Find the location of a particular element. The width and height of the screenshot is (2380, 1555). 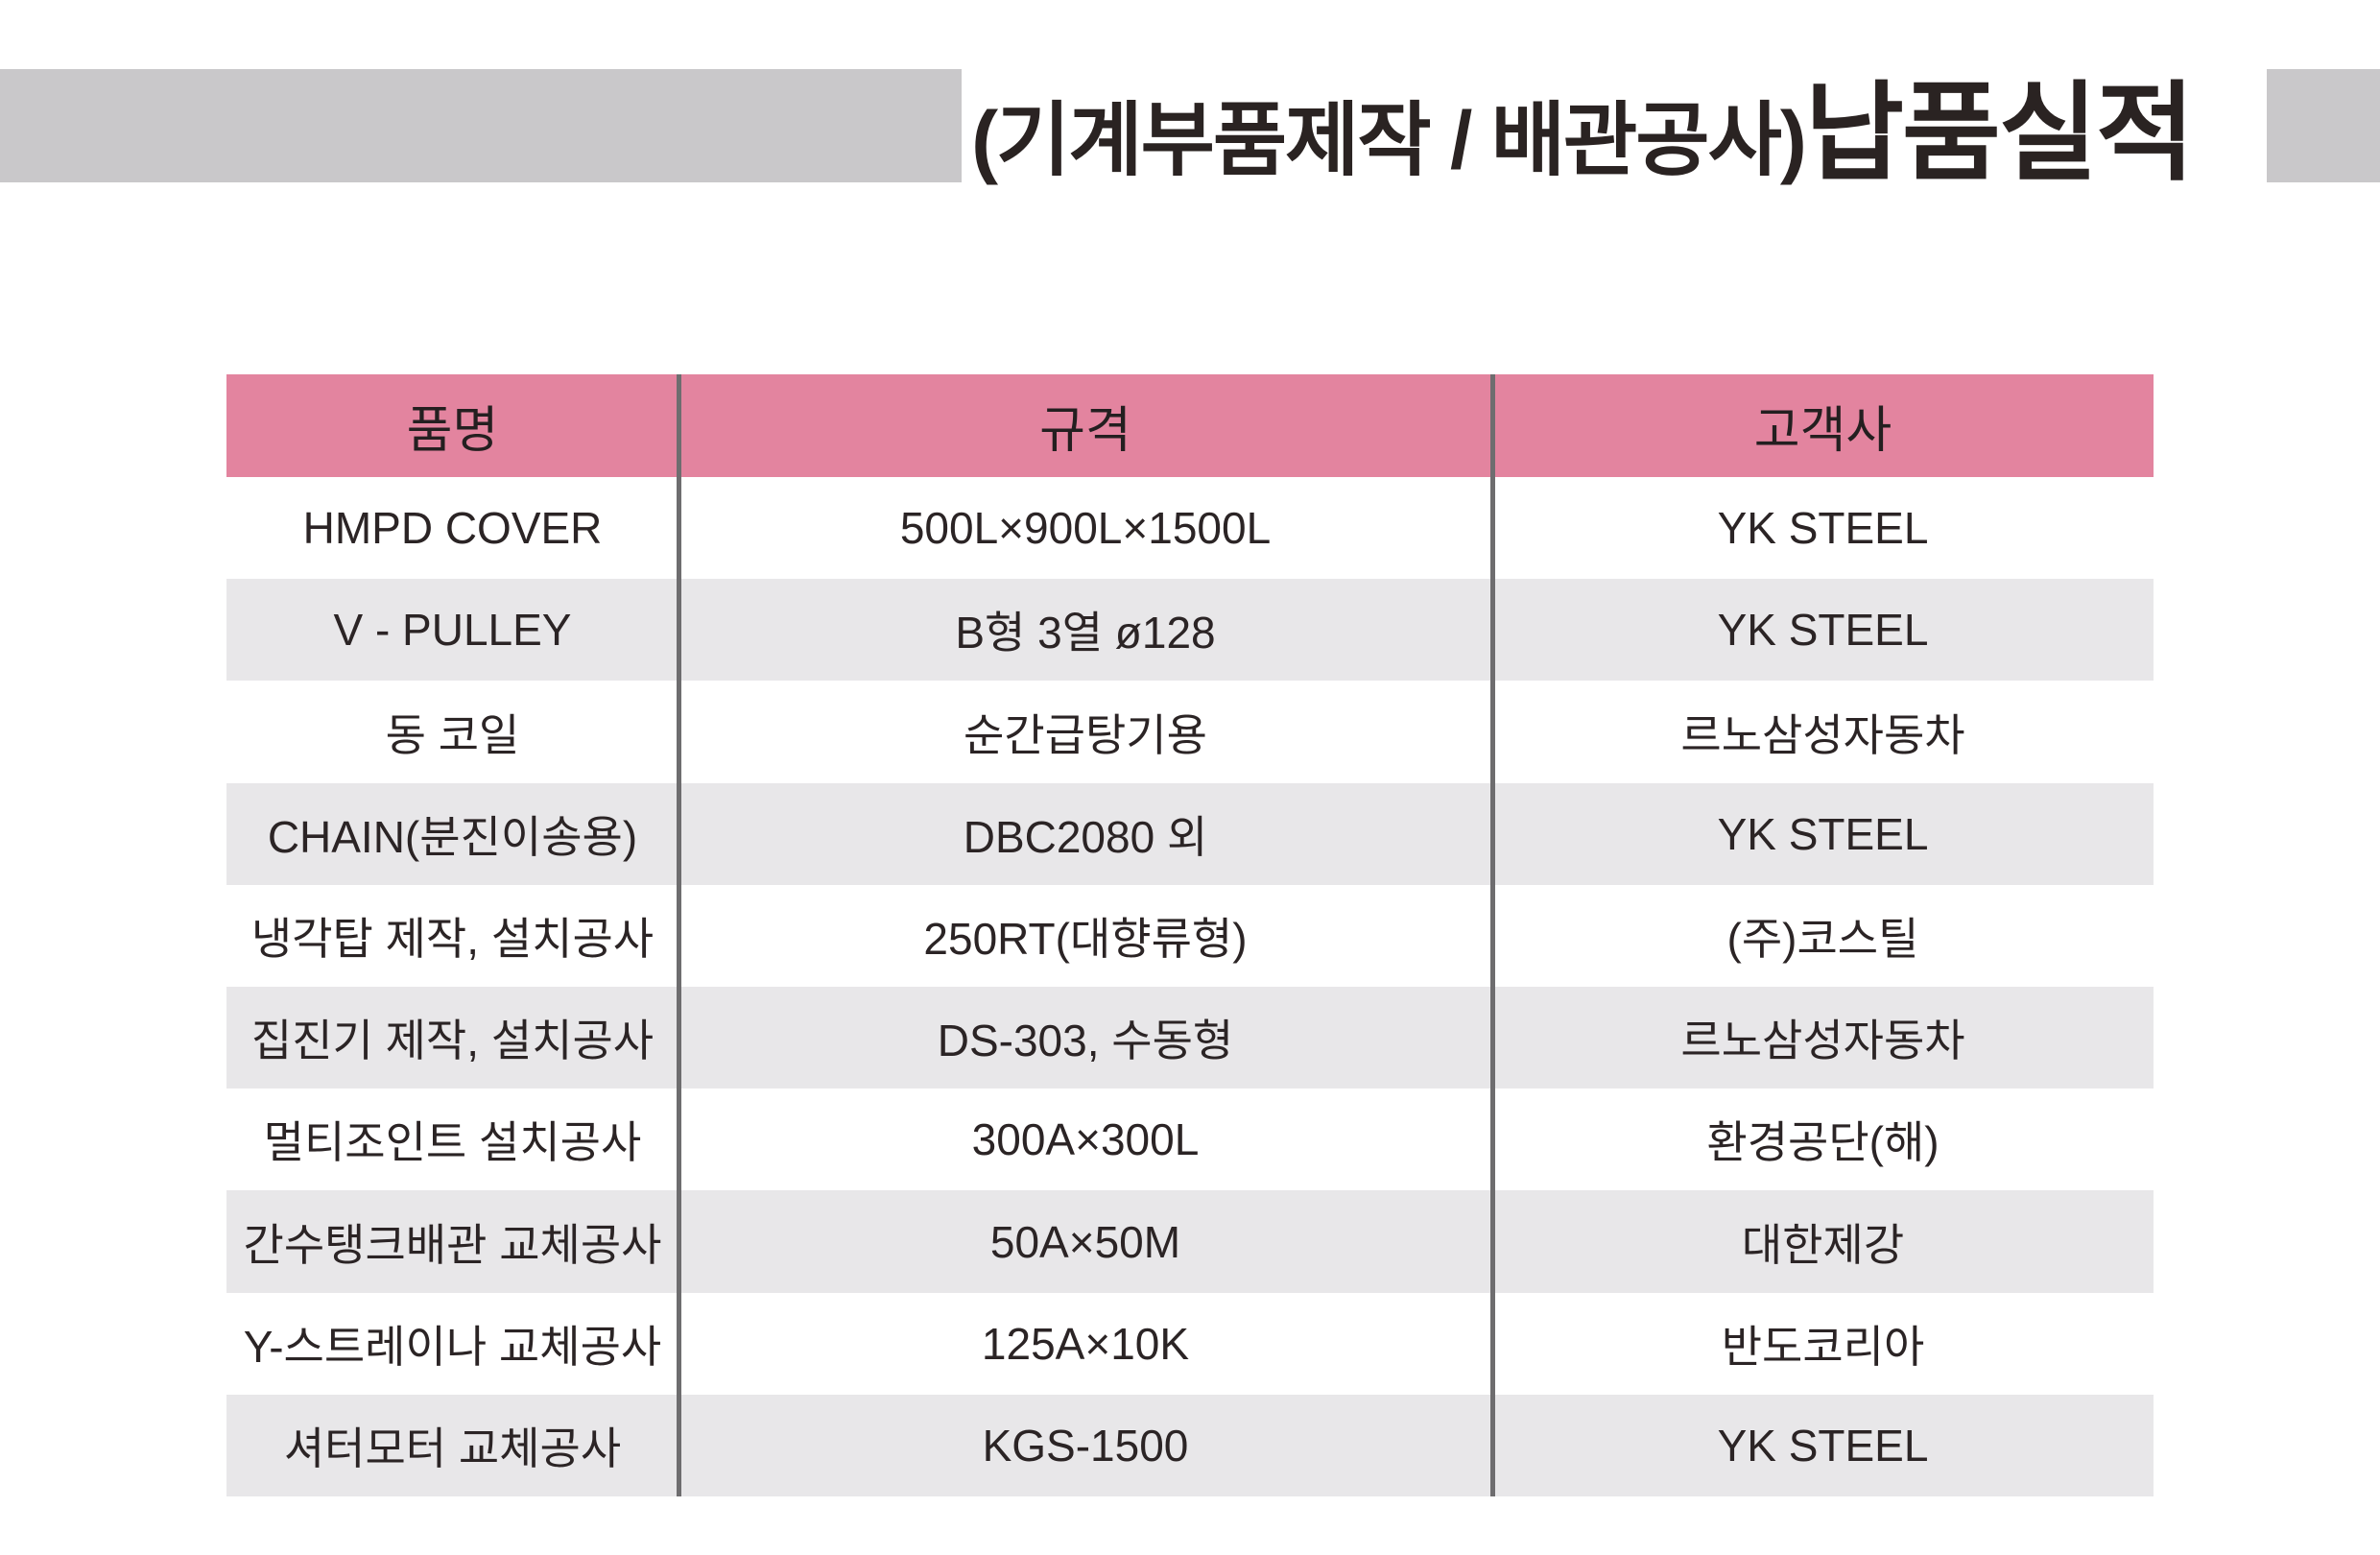

cell-customer: (주)코스틸 is located at coordinates (1823, 939).